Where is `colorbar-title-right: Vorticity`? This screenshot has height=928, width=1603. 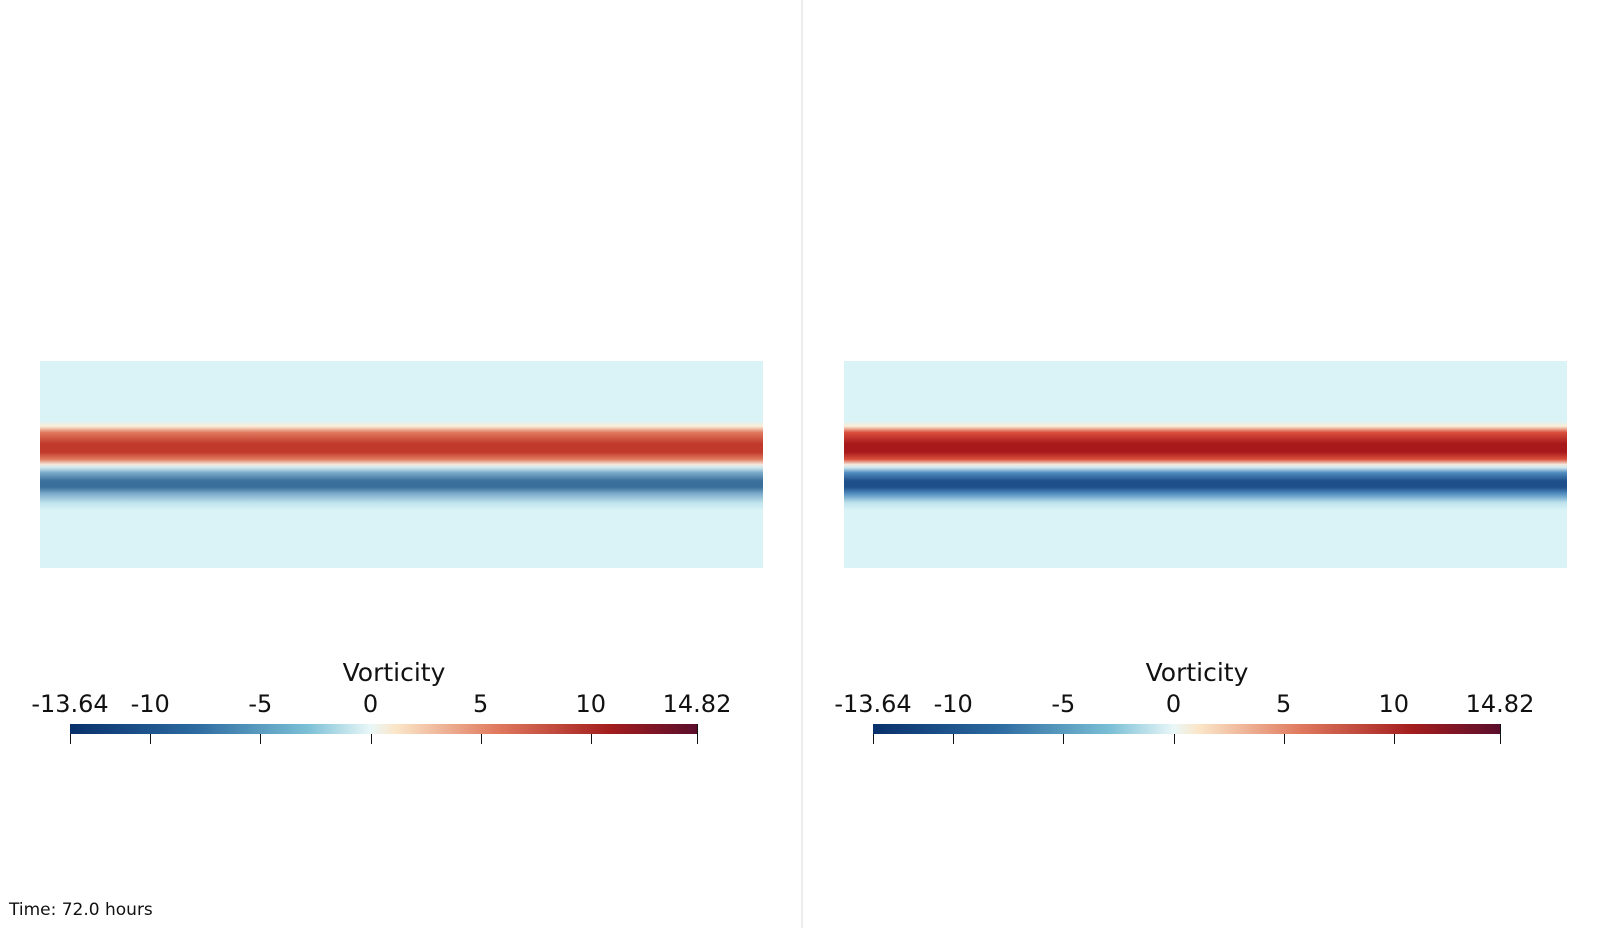
colorbar-title-right: Vorticity is located at coordinates (1197, 672).